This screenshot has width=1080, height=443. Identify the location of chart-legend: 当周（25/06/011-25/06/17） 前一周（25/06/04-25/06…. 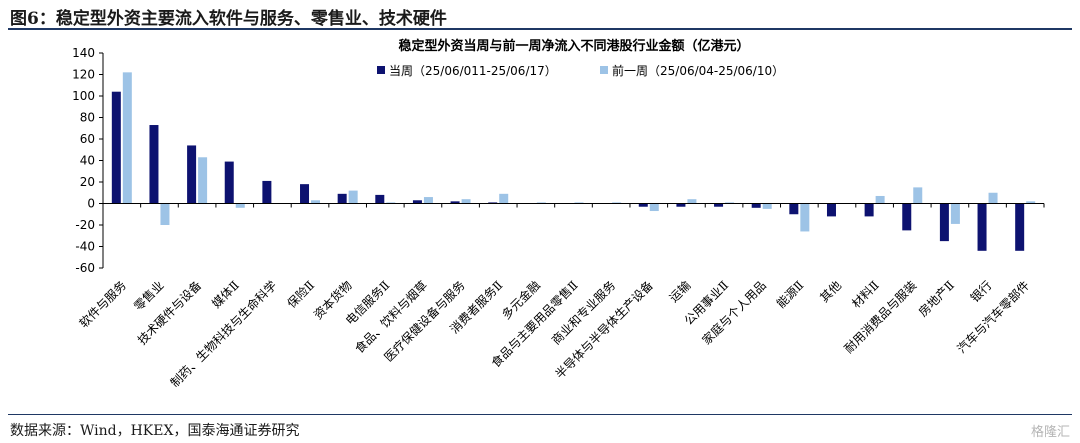
(580, 70).